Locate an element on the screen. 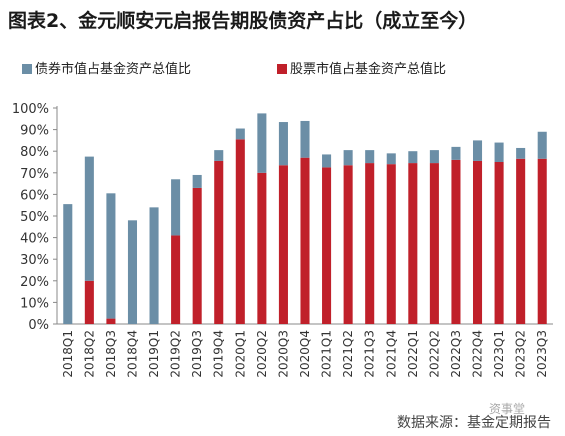 This screenshot has width=565, height=436. bar-bond-2023Q2 is located at coordinates (521, 153).